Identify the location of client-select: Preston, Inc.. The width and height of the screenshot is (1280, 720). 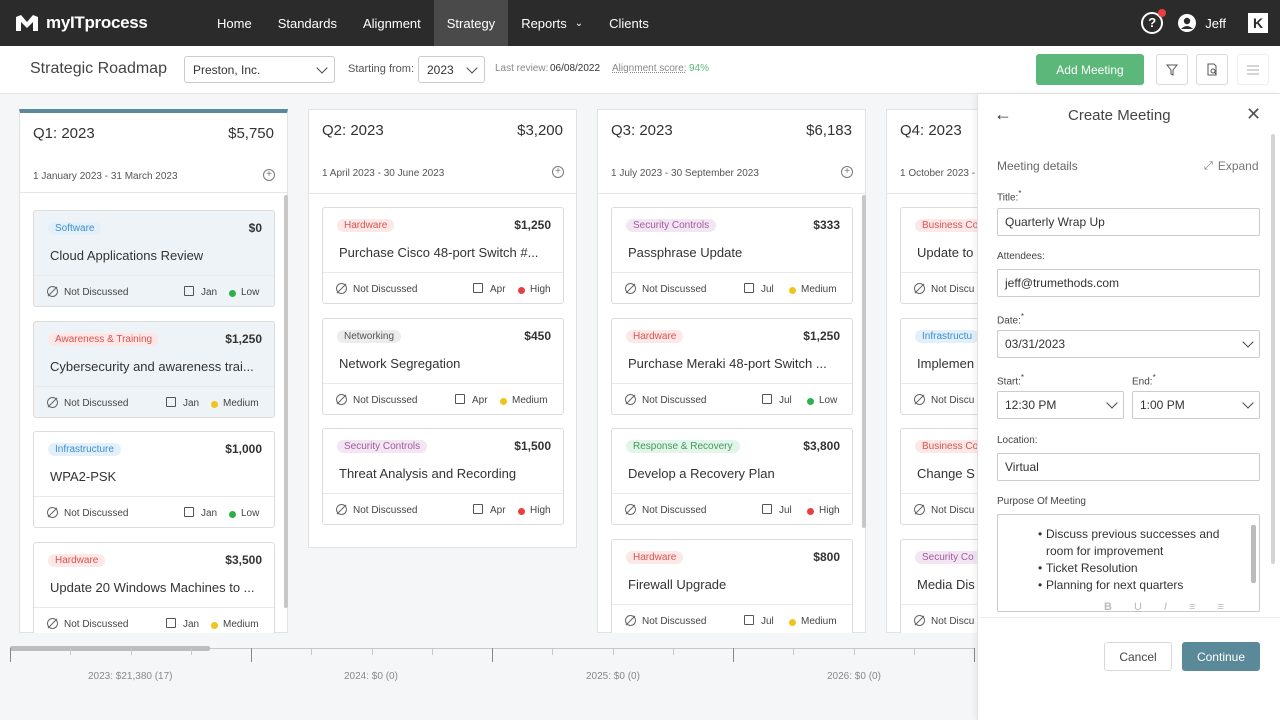
(259, 69).